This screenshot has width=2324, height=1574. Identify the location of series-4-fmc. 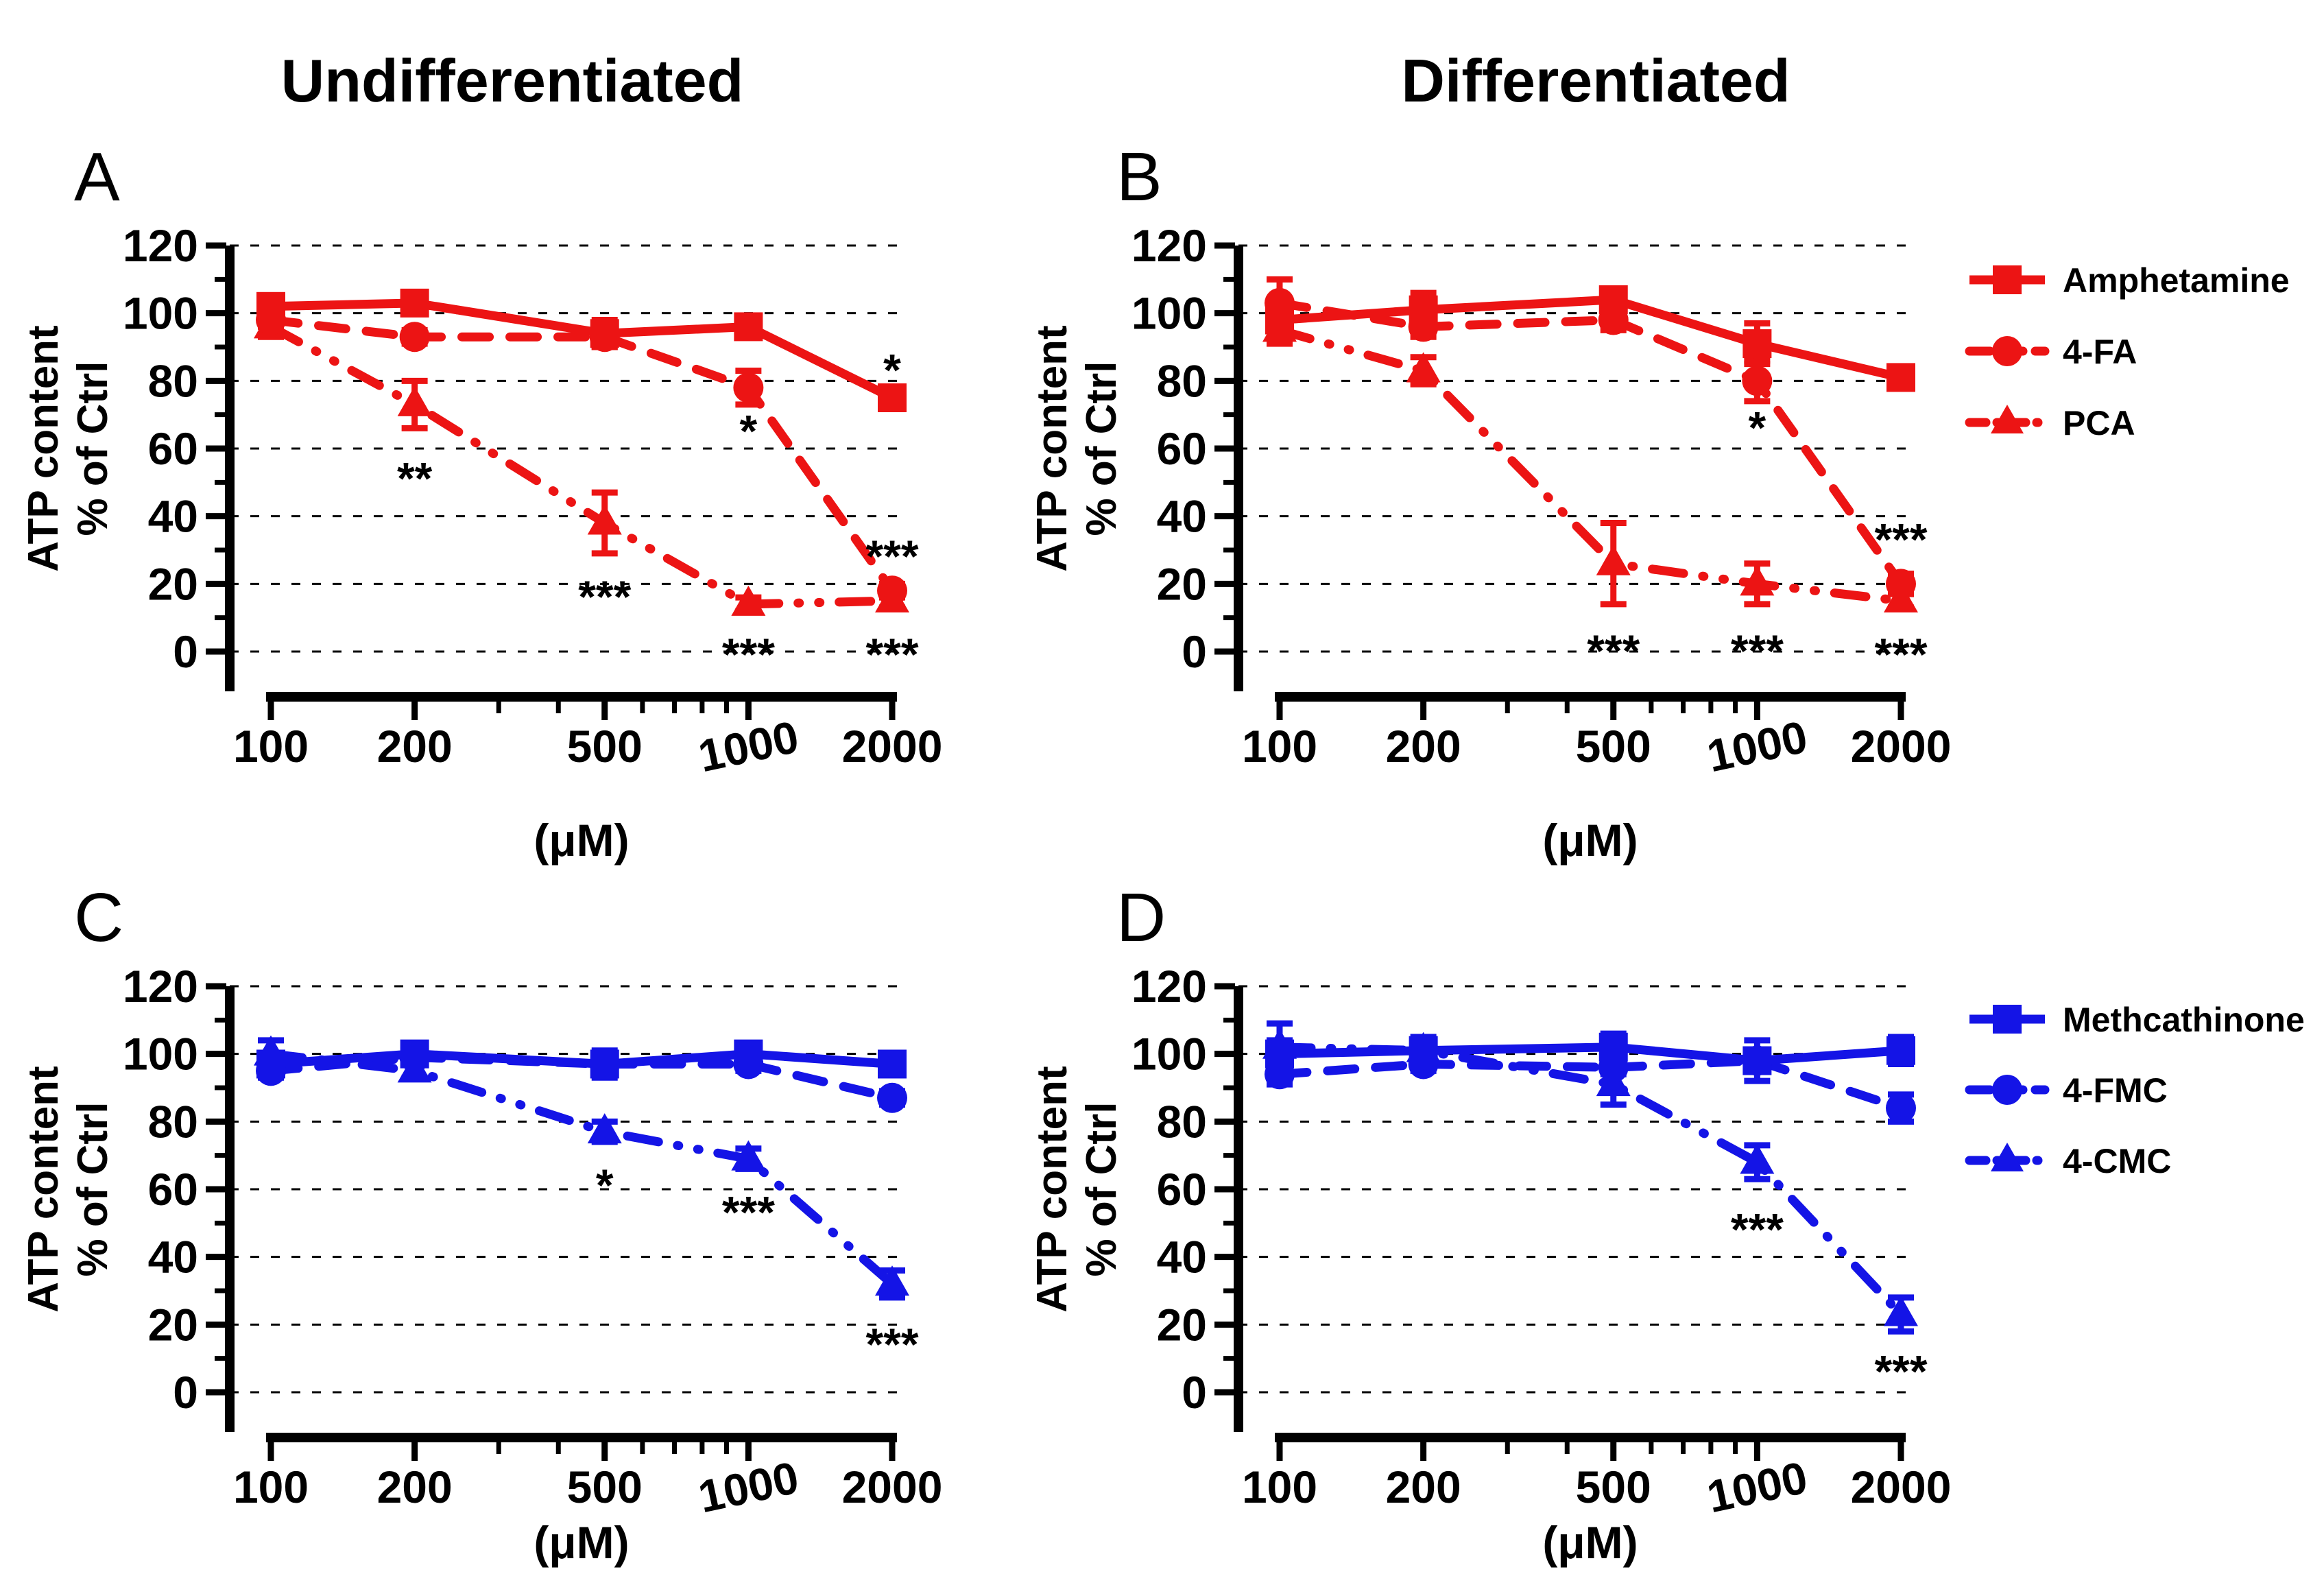
(581, 1077).